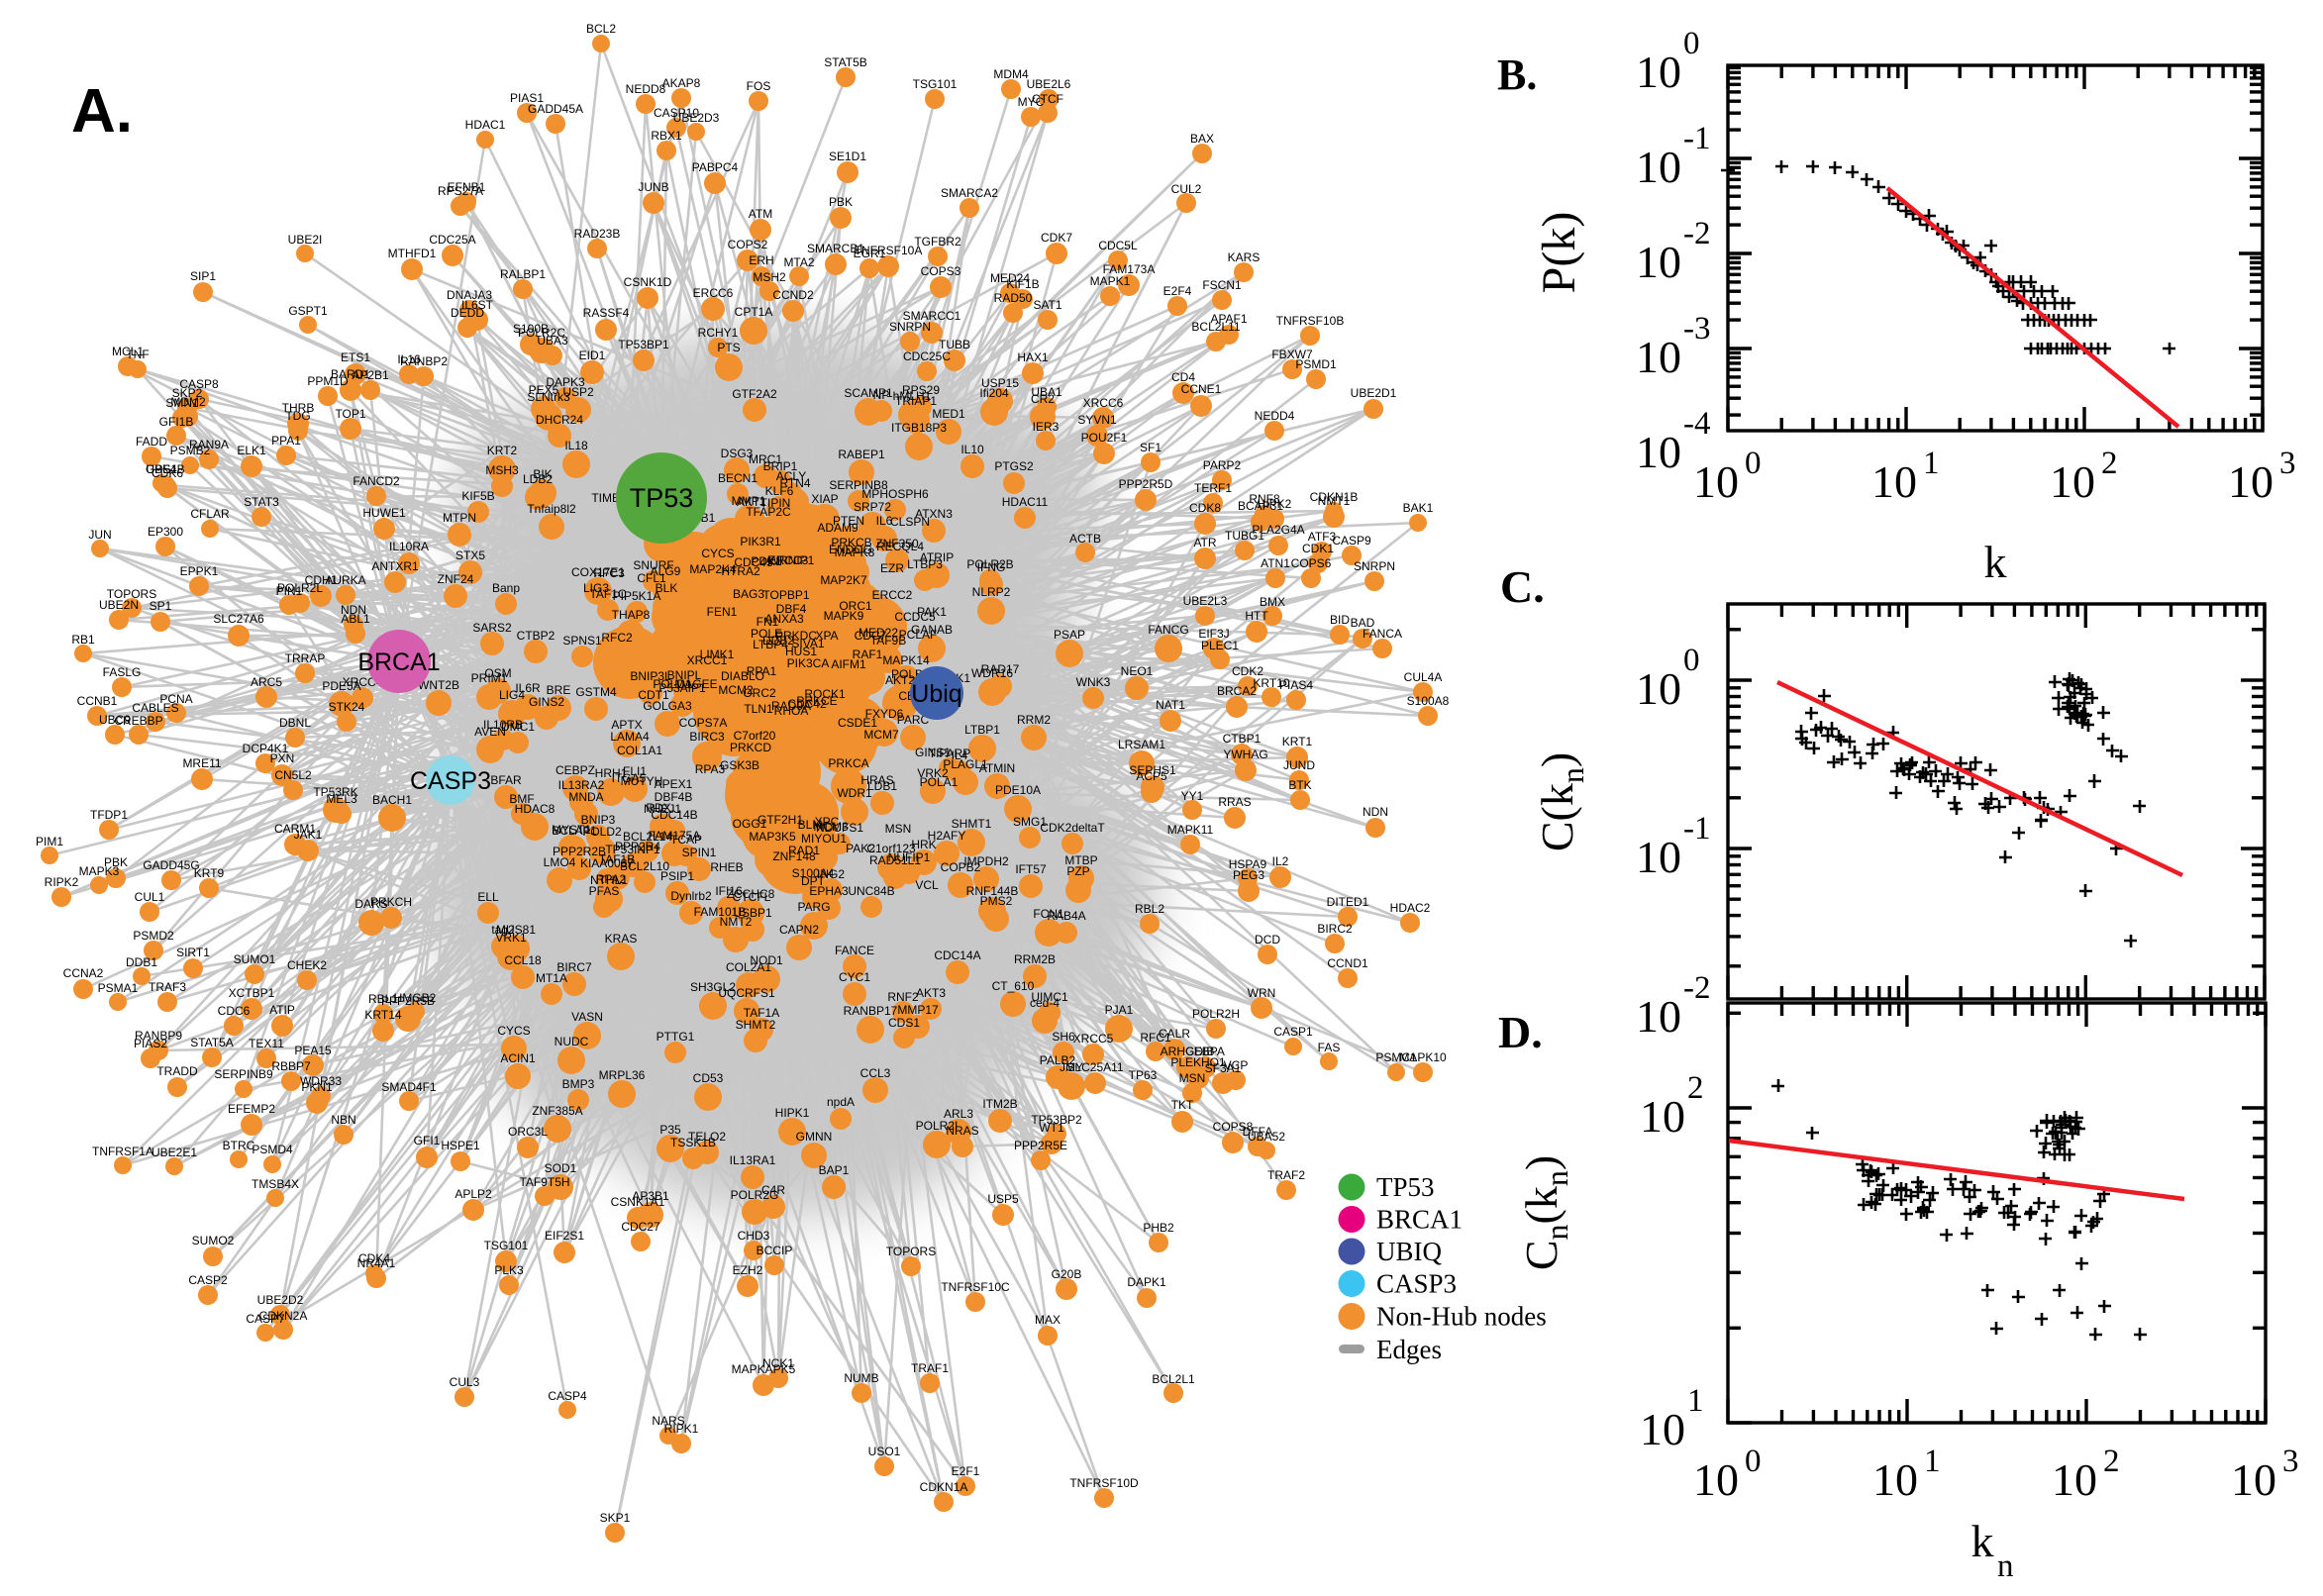  Describe the element at coordinates (1188, 1051) in the screenshot. I see `svg-text: ARHGDIB` at that location.